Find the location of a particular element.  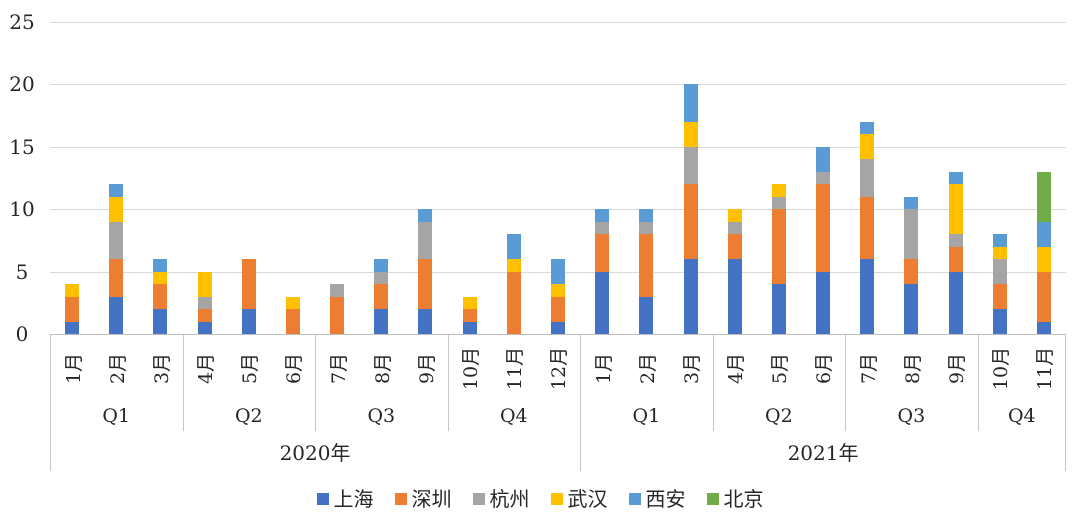

x-tick-month: 11月 is located at coordinates (514, 368).